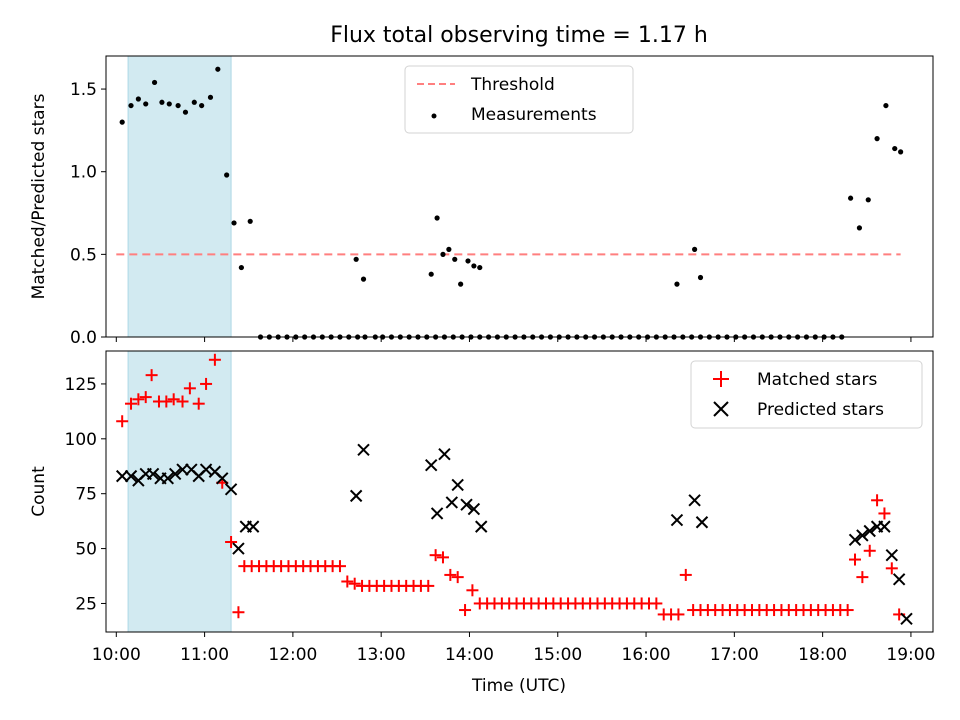  What do you see at coordinates (910, 655) in the screenshot?
I see `x-tick-label: 19:00` at bounding box center [910, 655].